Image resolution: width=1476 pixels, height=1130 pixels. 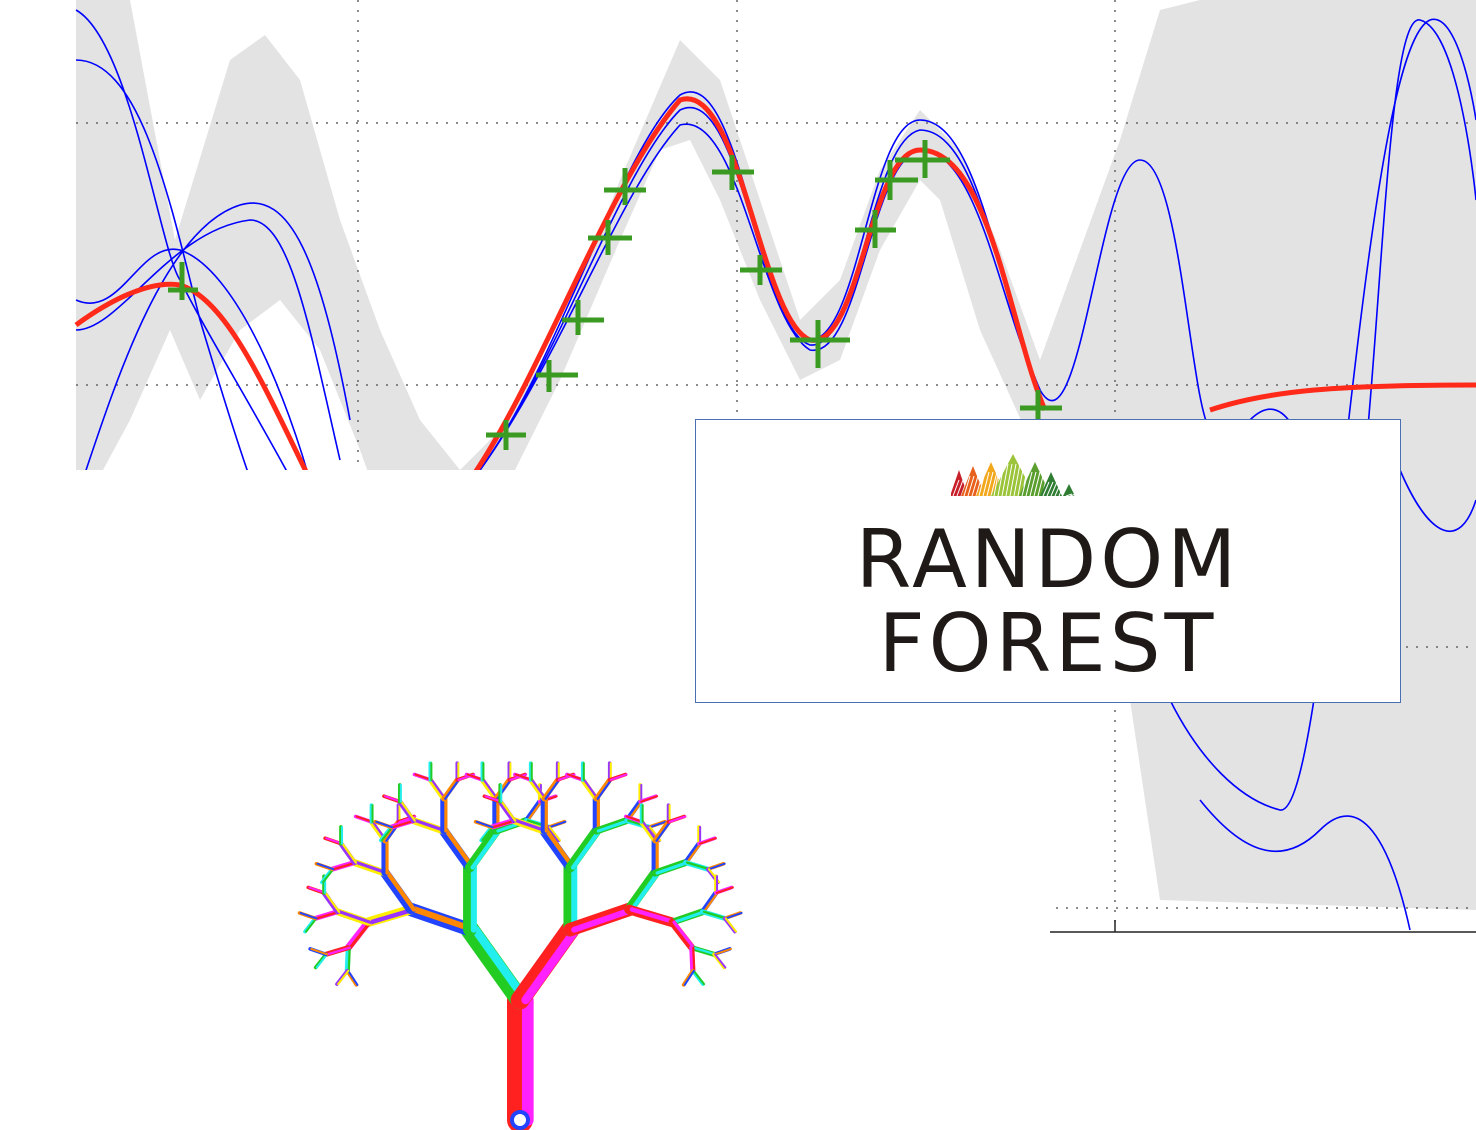 I want to click on logo-title-line-1: RANDOM, so click(x=1048, y=559).